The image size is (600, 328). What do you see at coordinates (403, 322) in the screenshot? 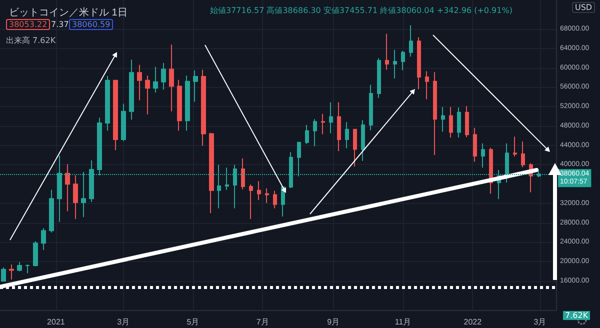
I see `x-tick-label: 11月` at bounding box center [403, 322].